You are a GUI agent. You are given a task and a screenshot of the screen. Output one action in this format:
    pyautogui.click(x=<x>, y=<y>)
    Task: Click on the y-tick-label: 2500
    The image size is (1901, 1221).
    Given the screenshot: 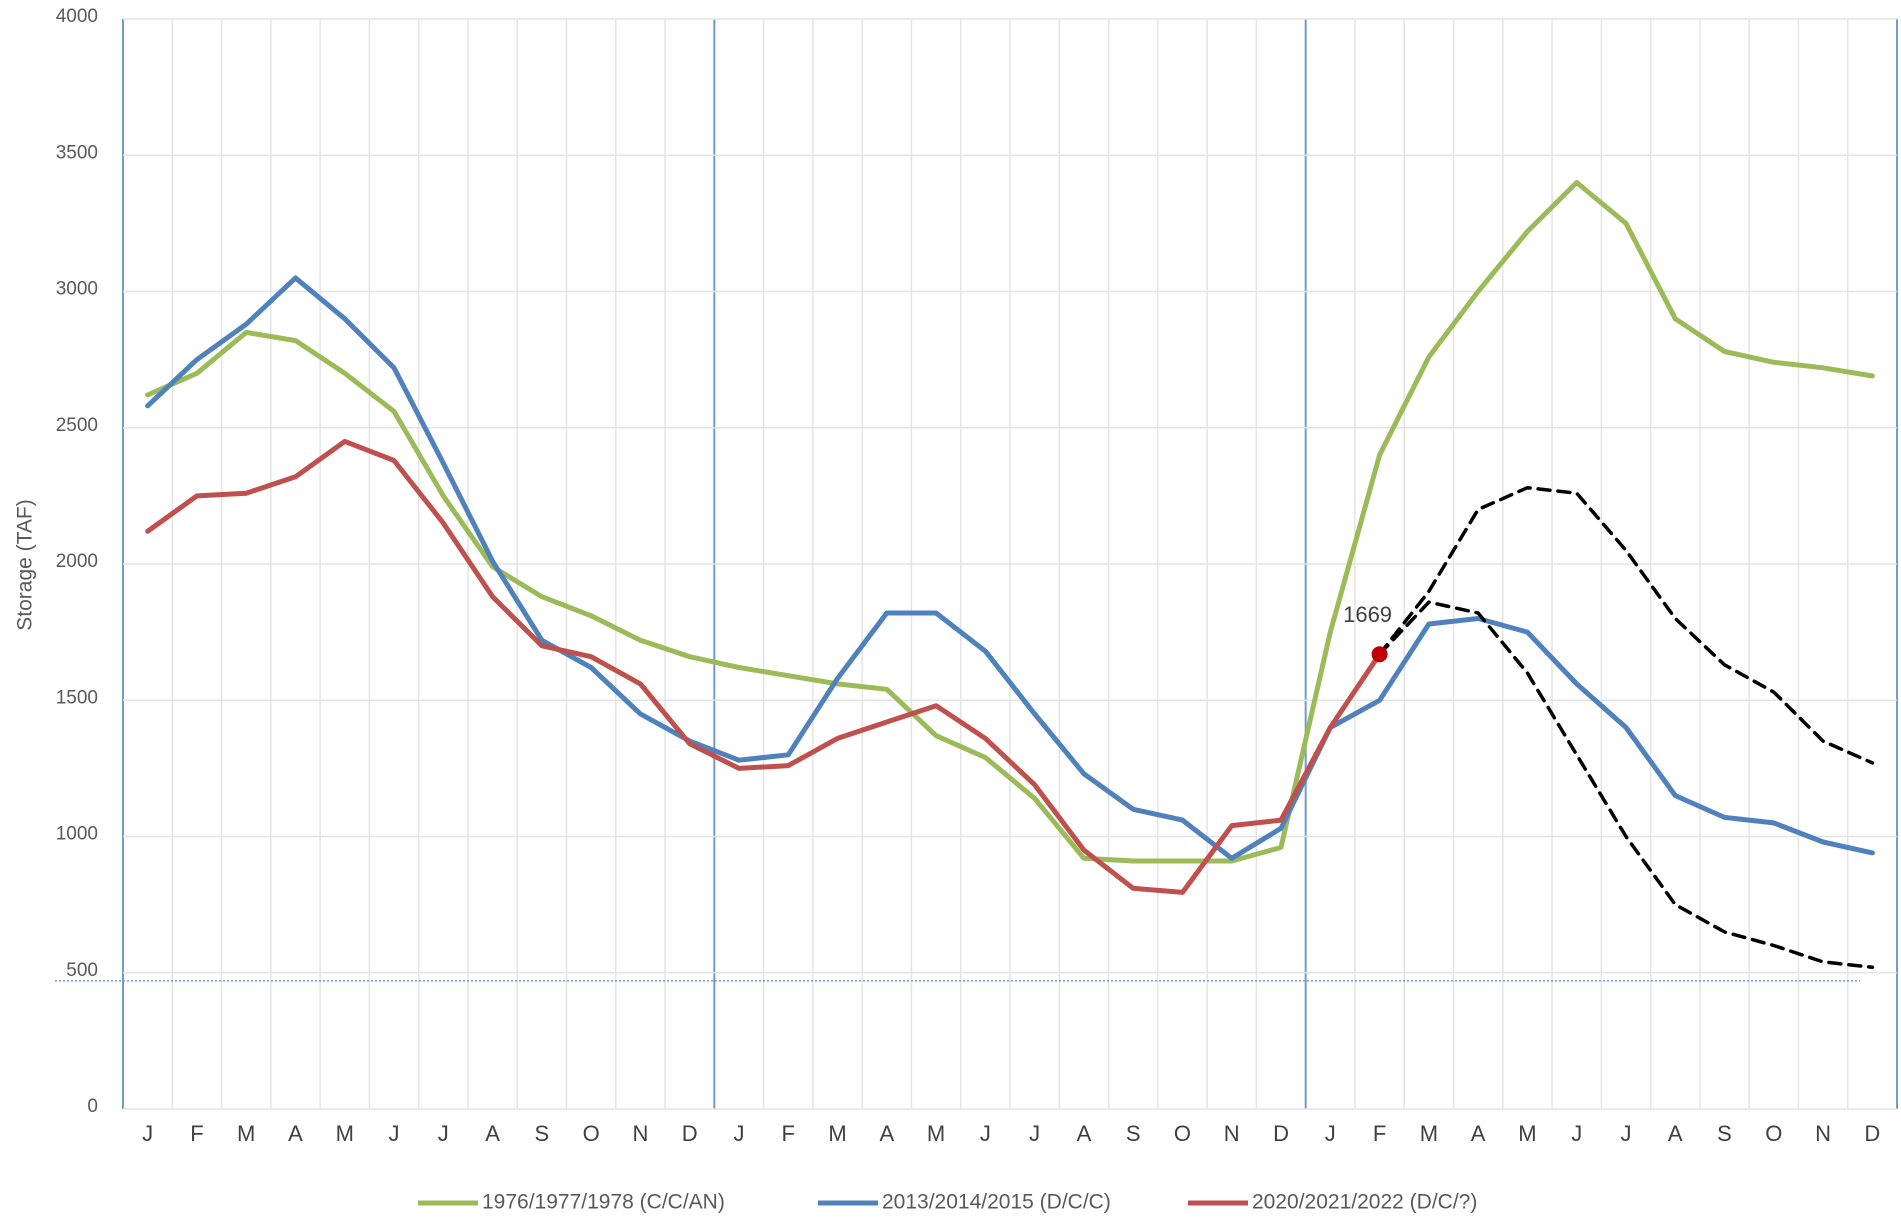 What is the action you would take?
    pyautogui.click(x=77, y=425)
    